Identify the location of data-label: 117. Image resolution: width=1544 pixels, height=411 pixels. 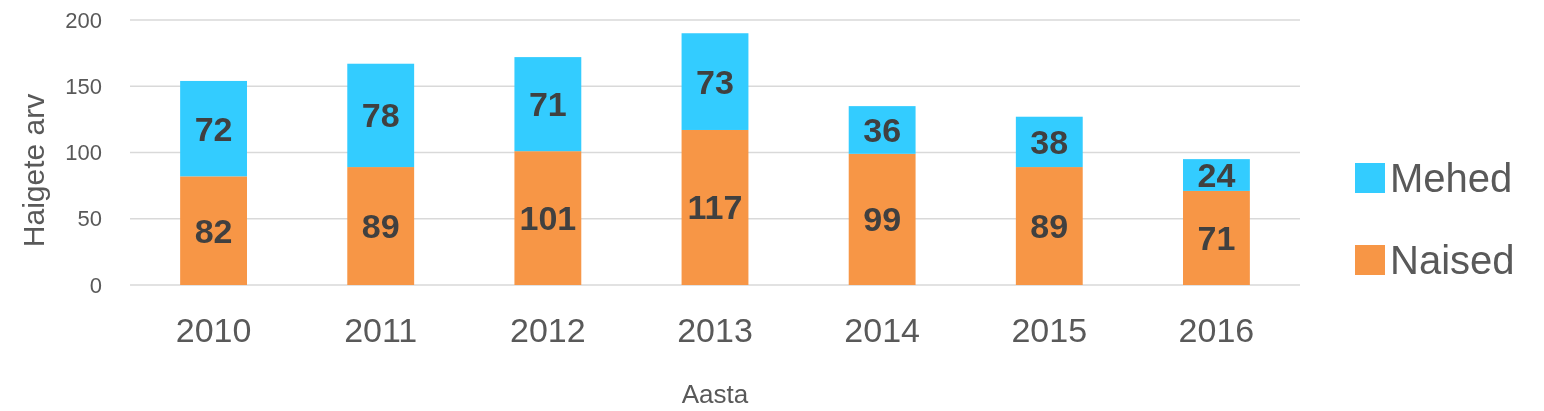
(715, 207).